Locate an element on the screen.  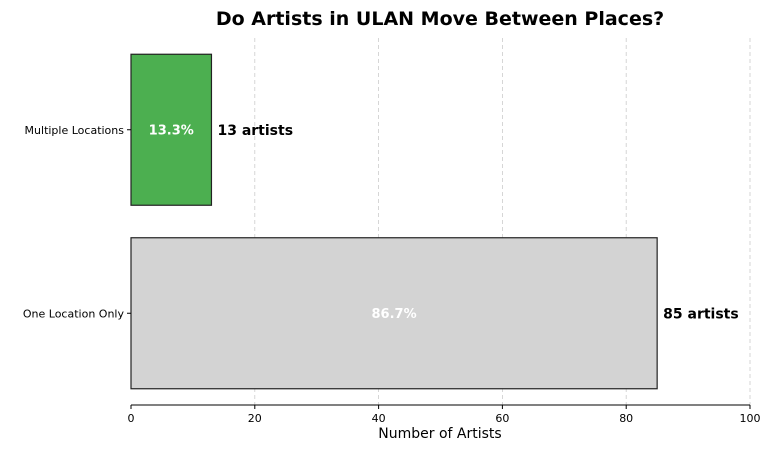
bar-percent-label: 86.7% is located at coordinates (394, 314).